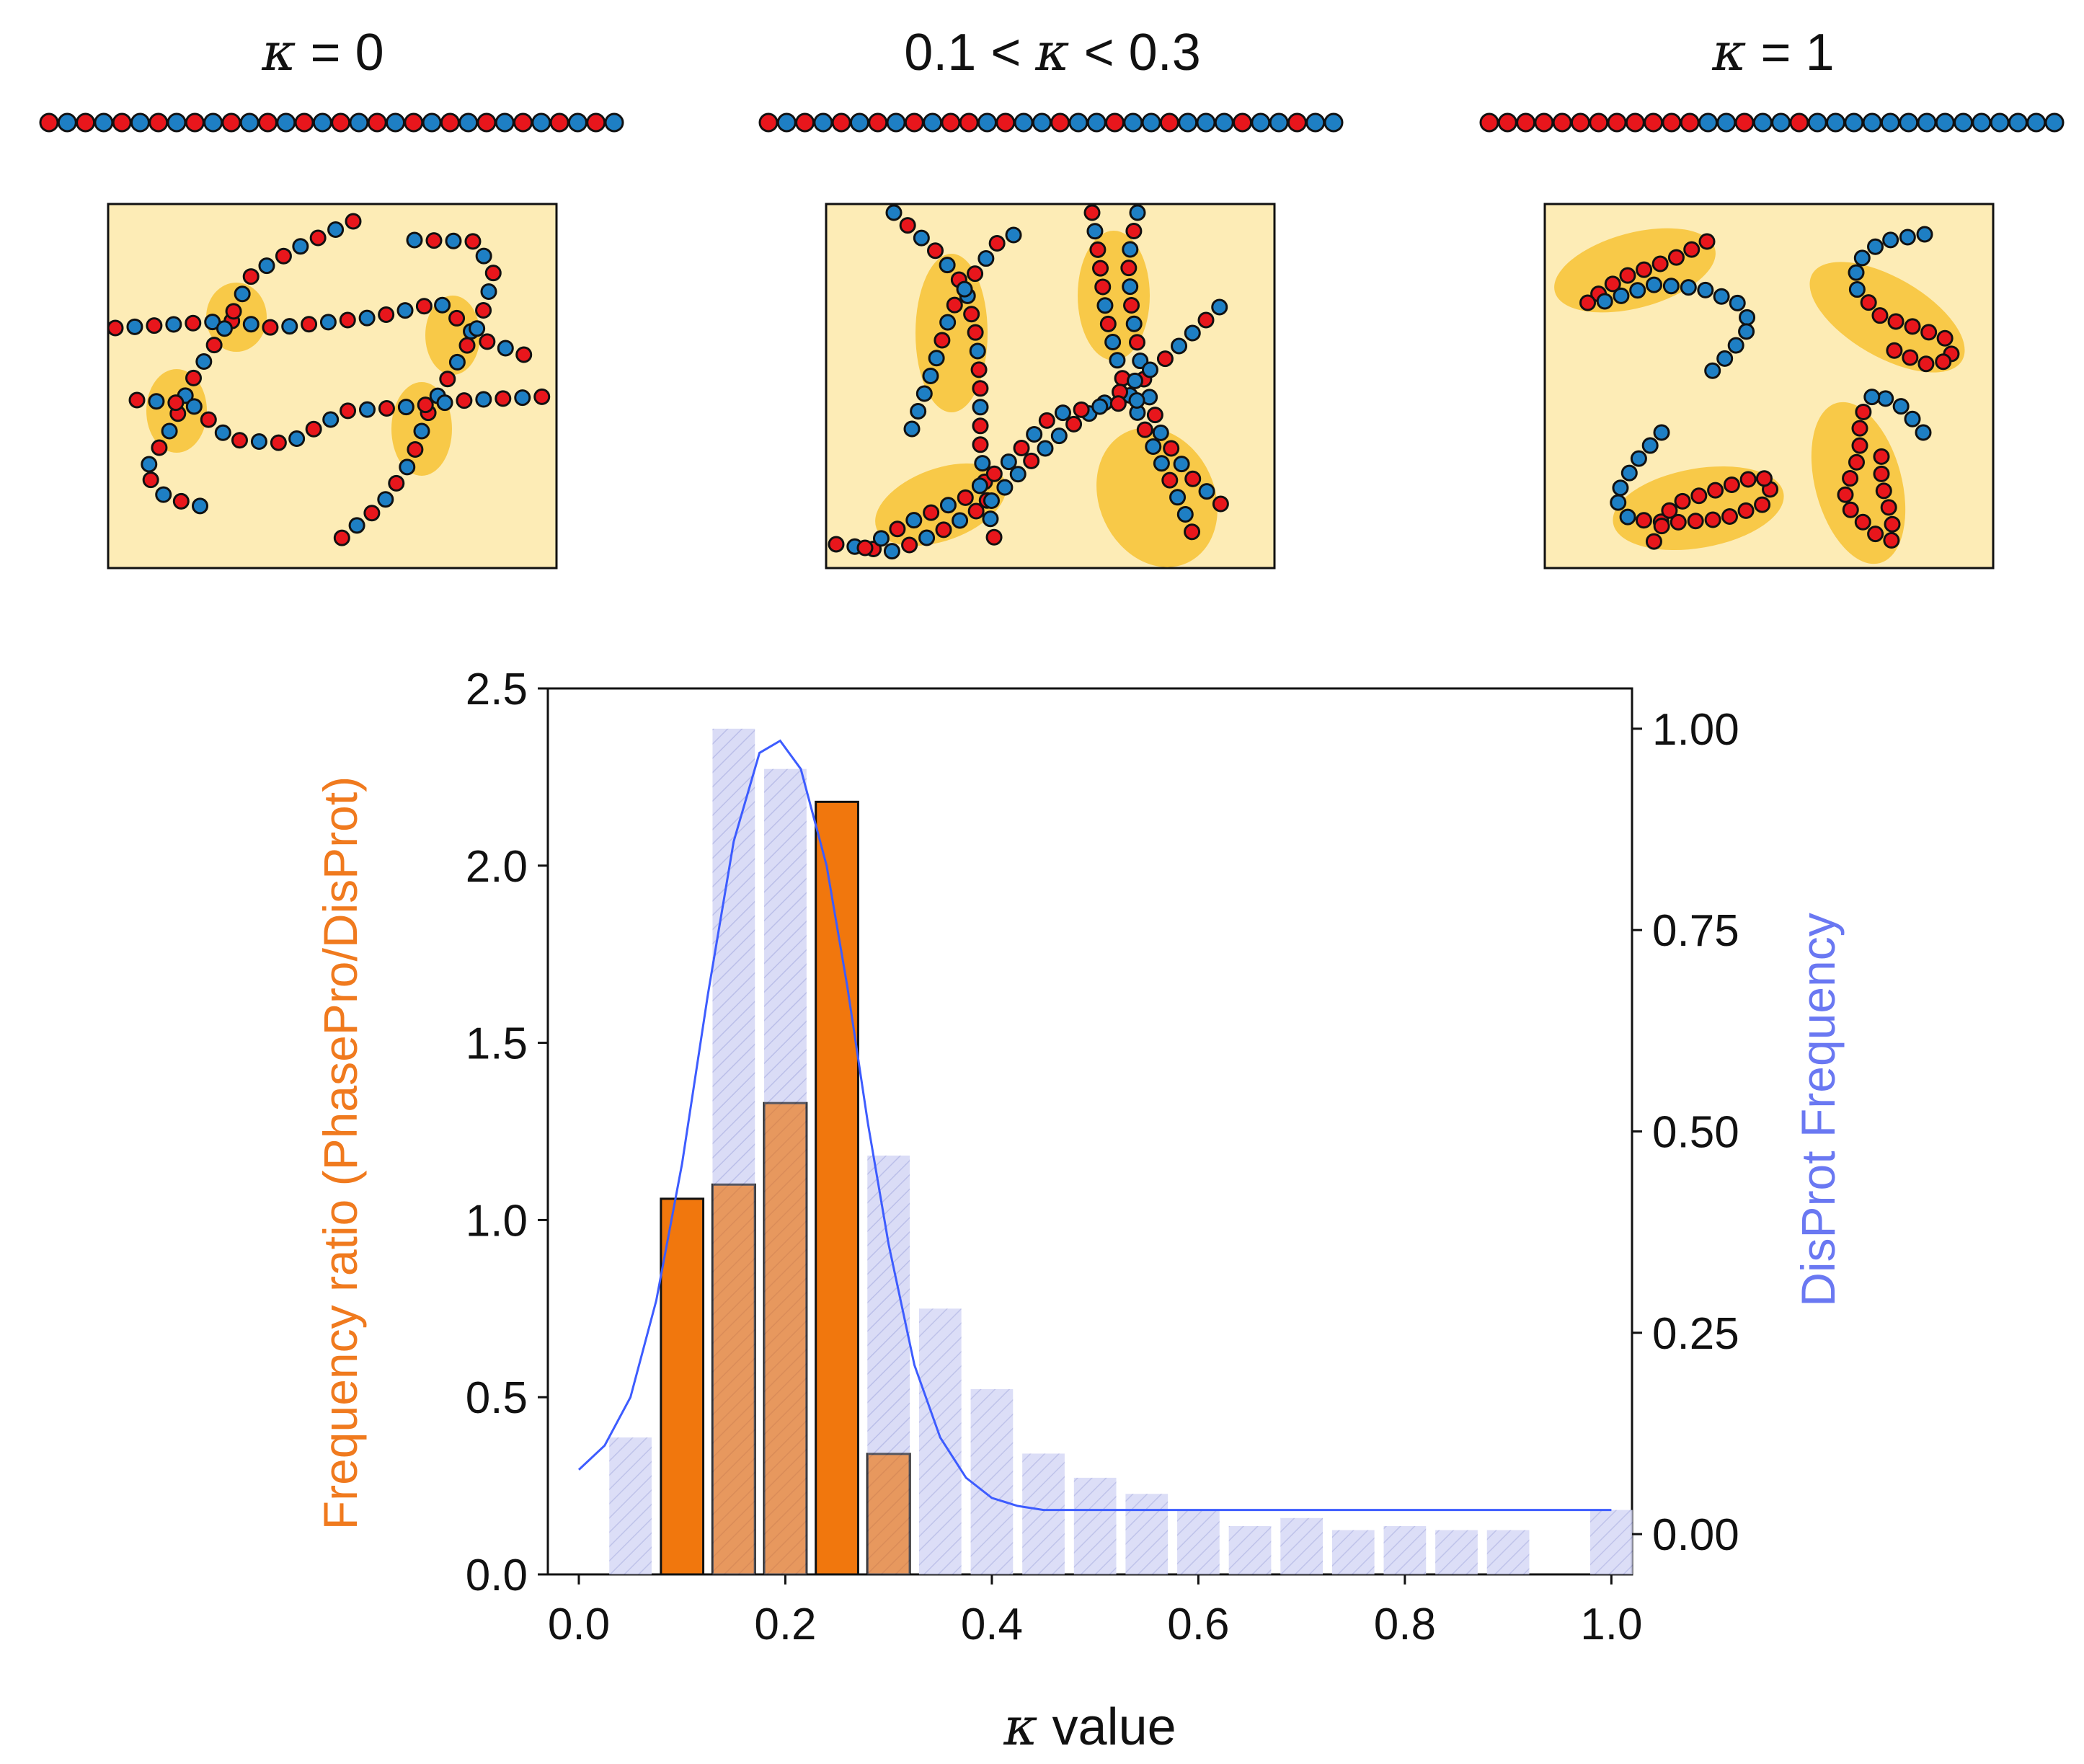 This screenshot has height=1764, width=2084. Describe the element at coordinates (1052, 52) in the screenshot. I see `panel-title: 0.1 < κ < 0.3` at that location.